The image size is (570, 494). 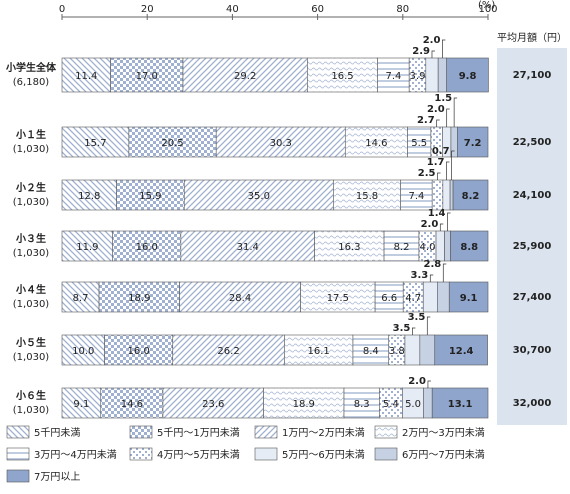 I want to click on value-label: 35.0, so click(x=259, y=196).